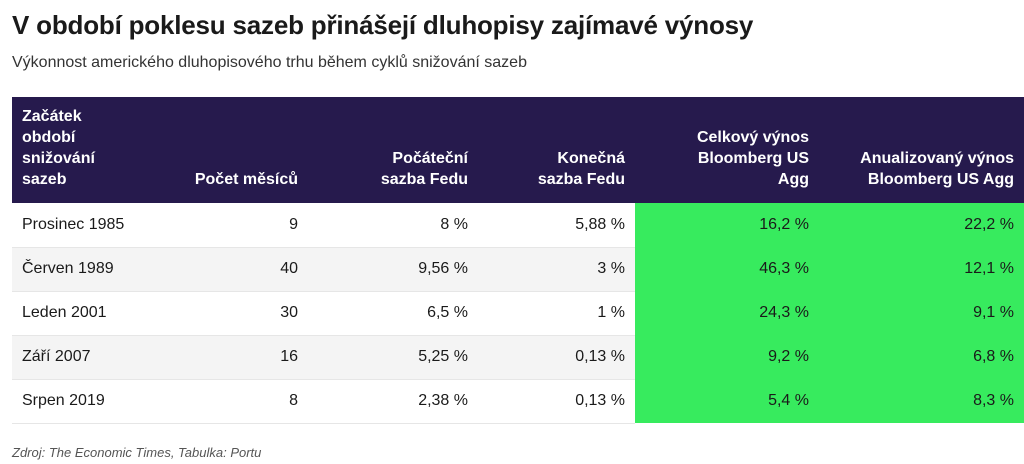  I want to click on cell-initial-rate: 6,5 %, so click(393, 313).